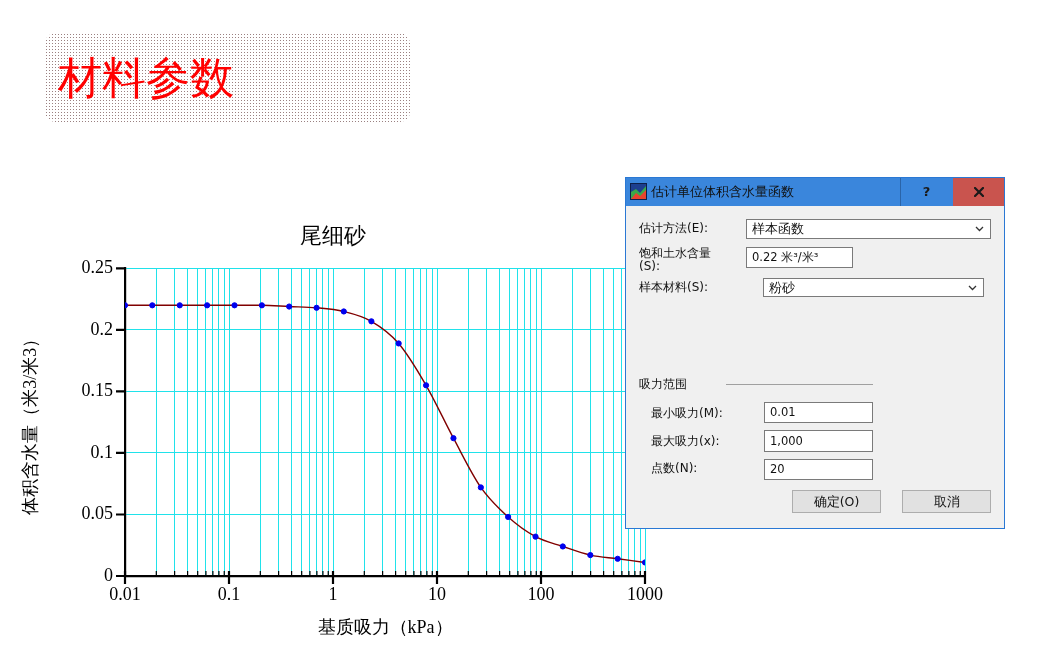  Describe the element at coordinates (674, 468) in the screenshot. I see `text: 点数(N):` at that location.